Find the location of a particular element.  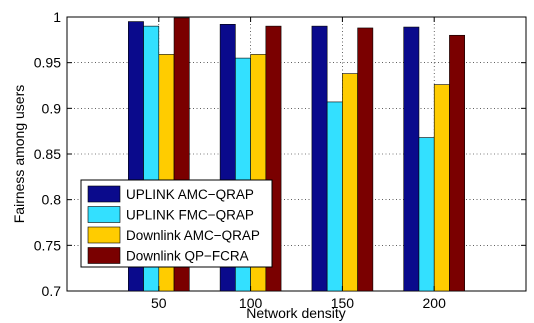

y-tick-label: 0.7 is located at coordinates (52, 291).